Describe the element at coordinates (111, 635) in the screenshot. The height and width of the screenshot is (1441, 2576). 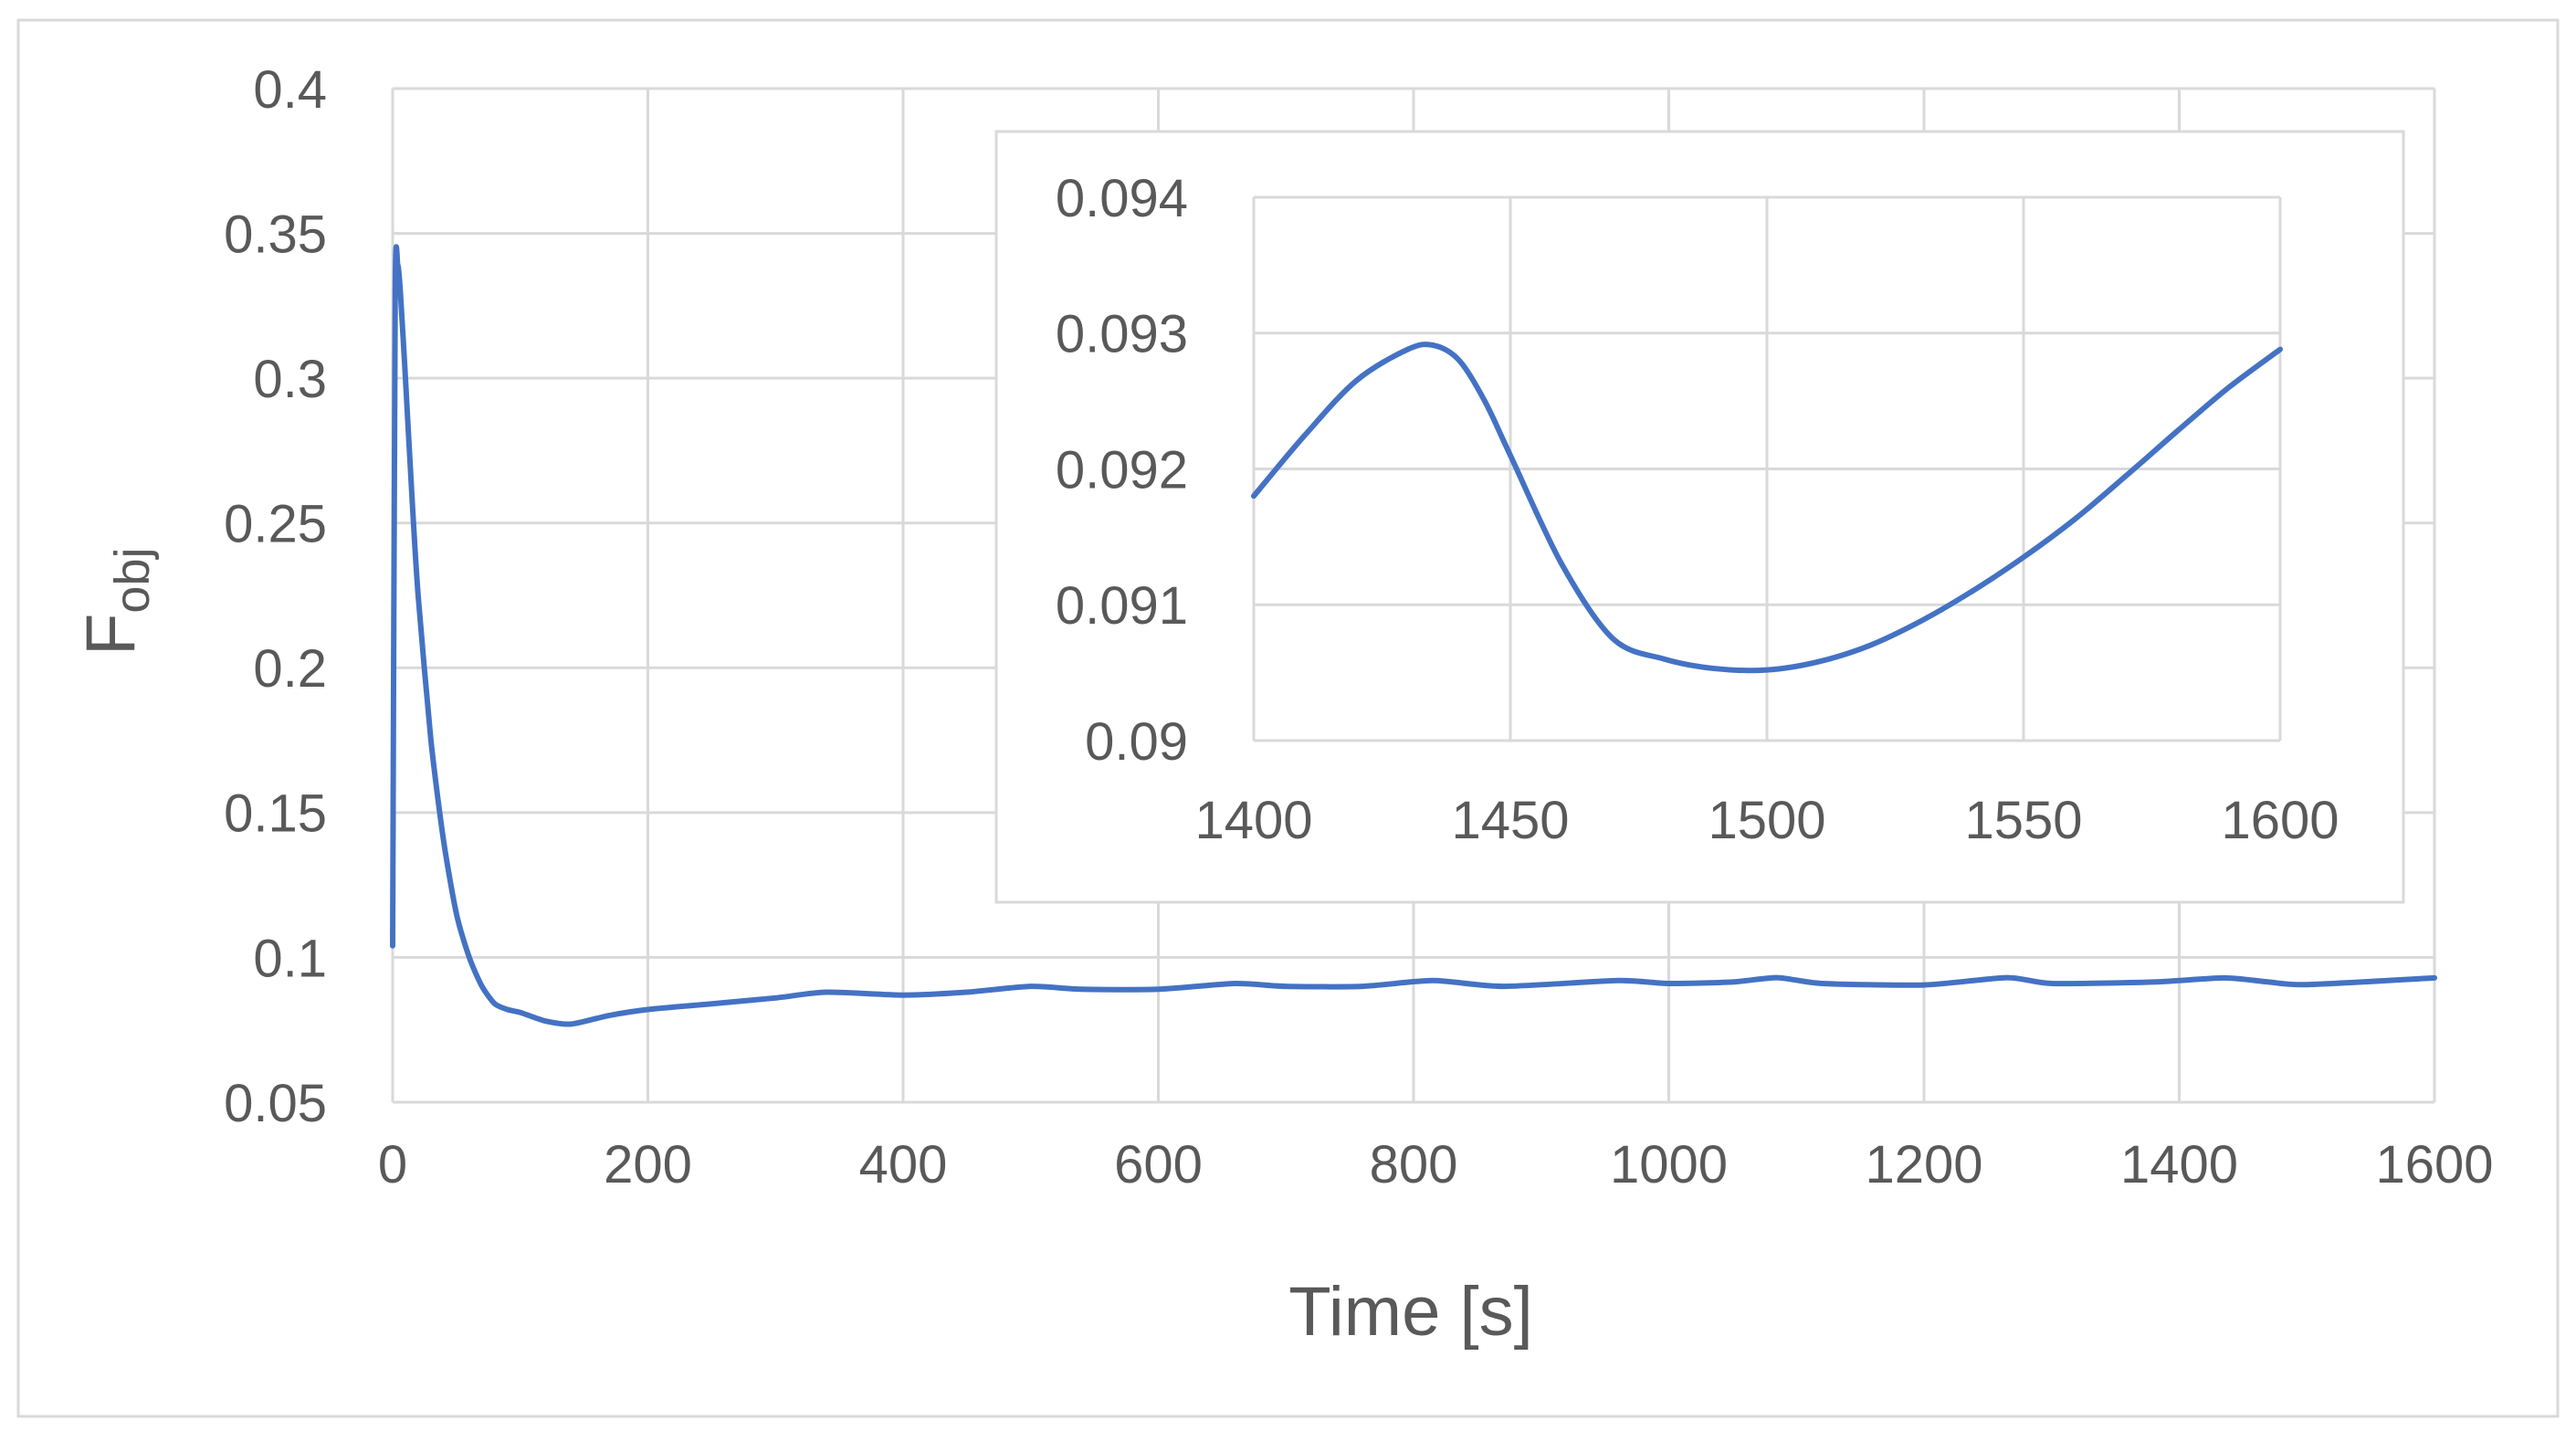
I see `y-axis-label-main: F` at that location.